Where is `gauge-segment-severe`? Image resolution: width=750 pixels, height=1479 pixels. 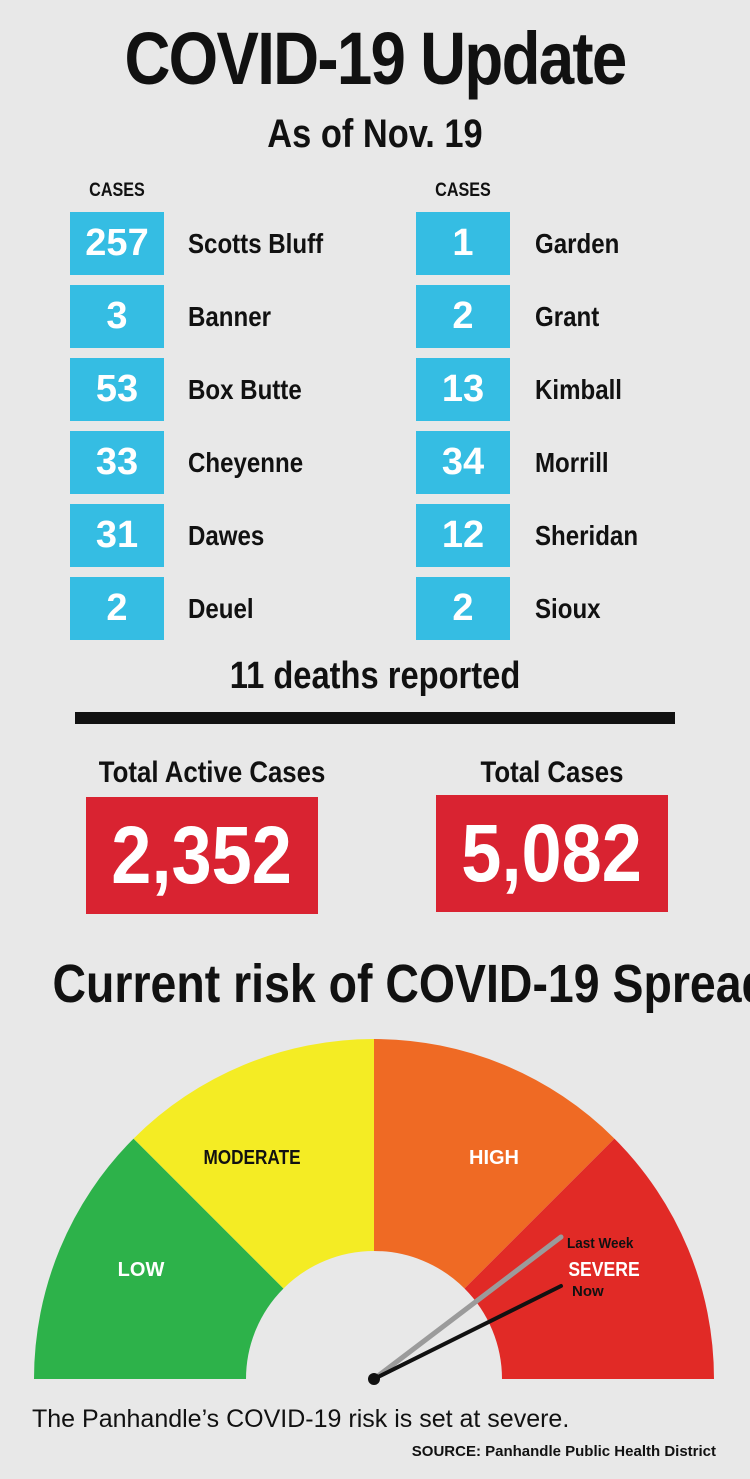
gauge-segment-severe is located at coordinates (589, 1258).